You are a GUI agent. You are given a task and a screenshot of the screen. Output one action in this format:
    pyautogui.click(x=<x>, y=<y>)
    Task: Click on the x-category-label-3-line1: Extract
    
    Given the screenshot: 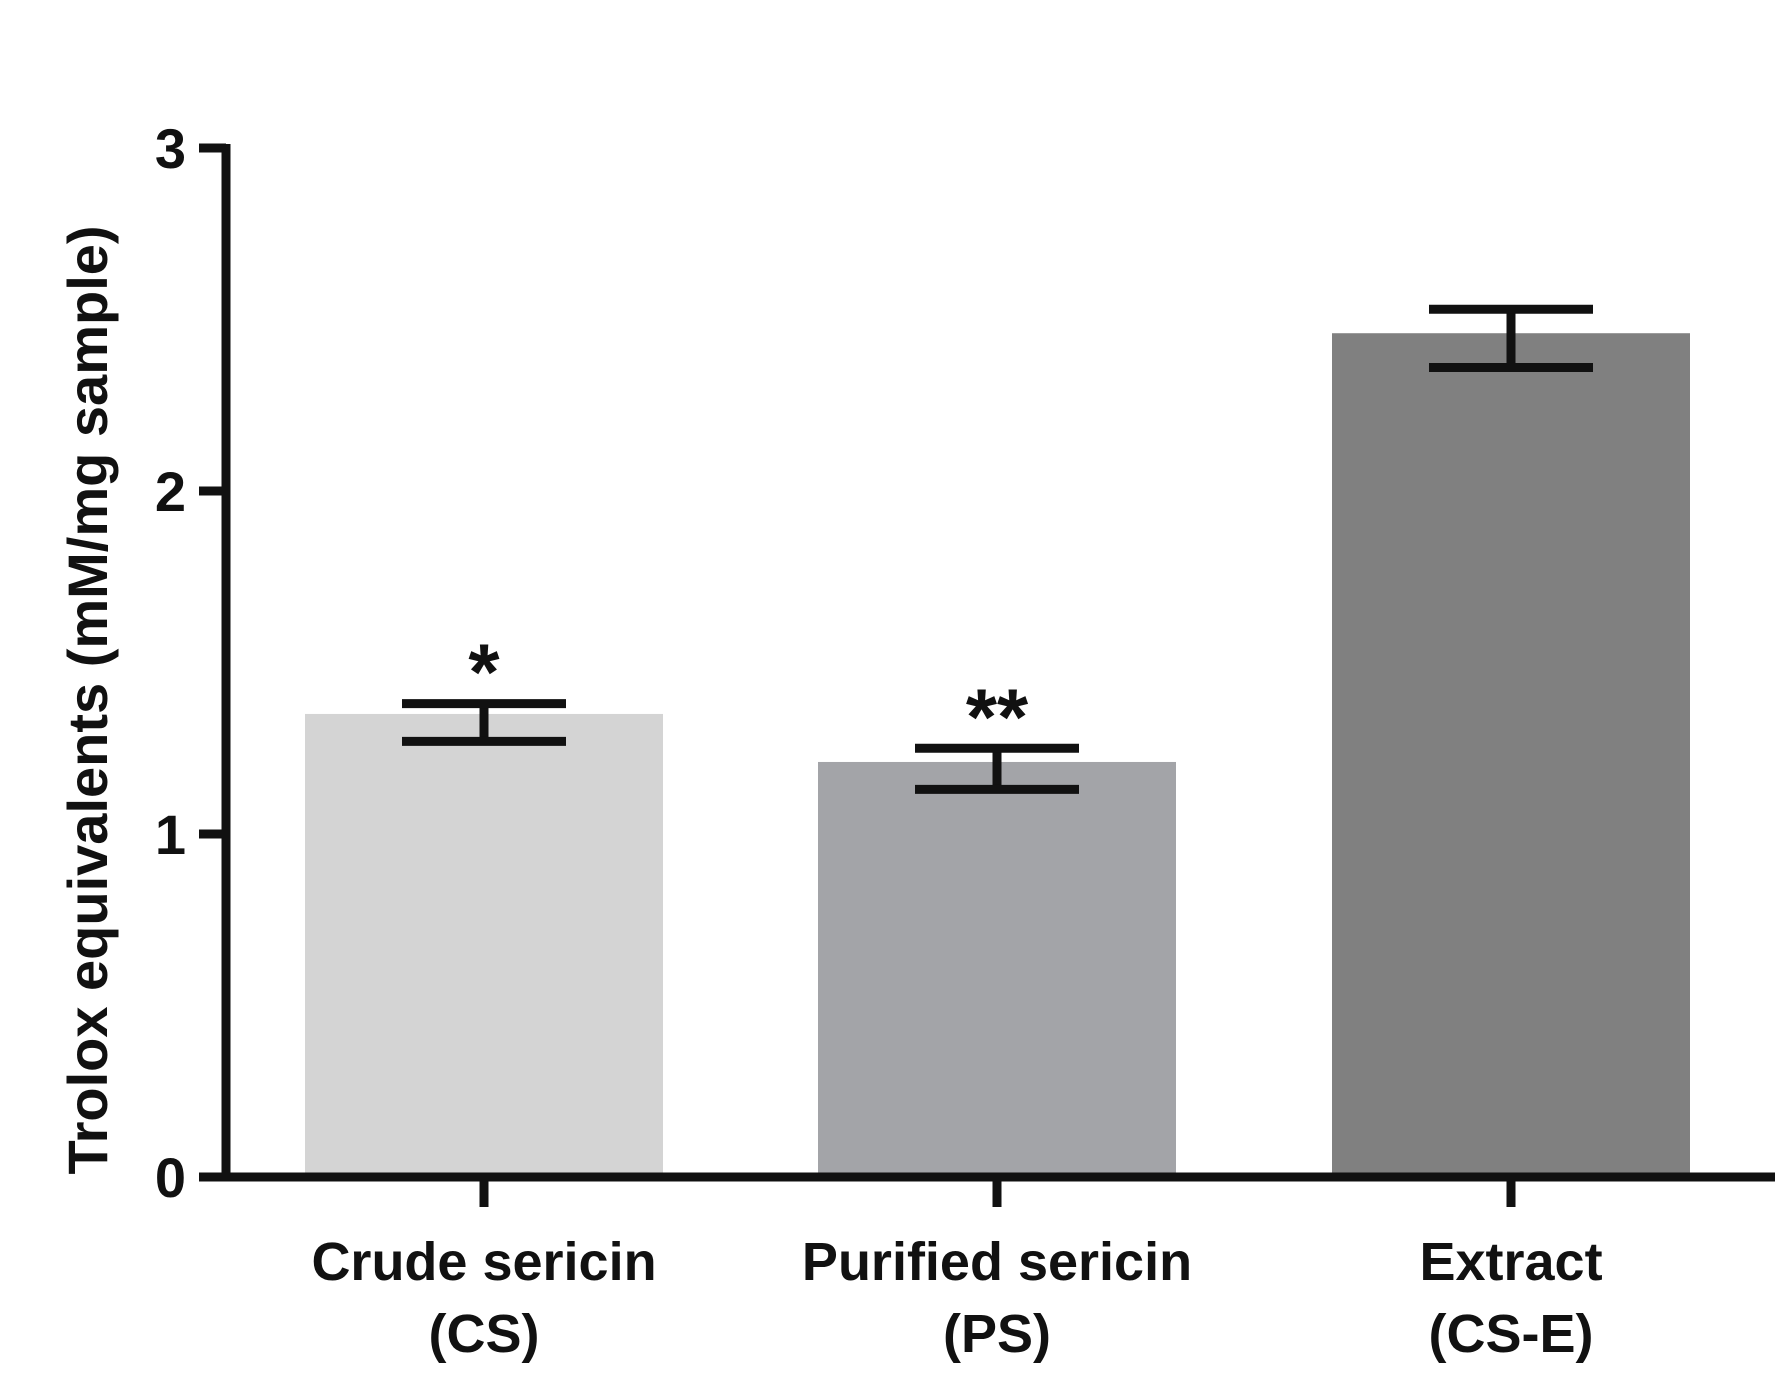 What is the action you would take?
    pyautogui.click(x=1510, y=1262)
    